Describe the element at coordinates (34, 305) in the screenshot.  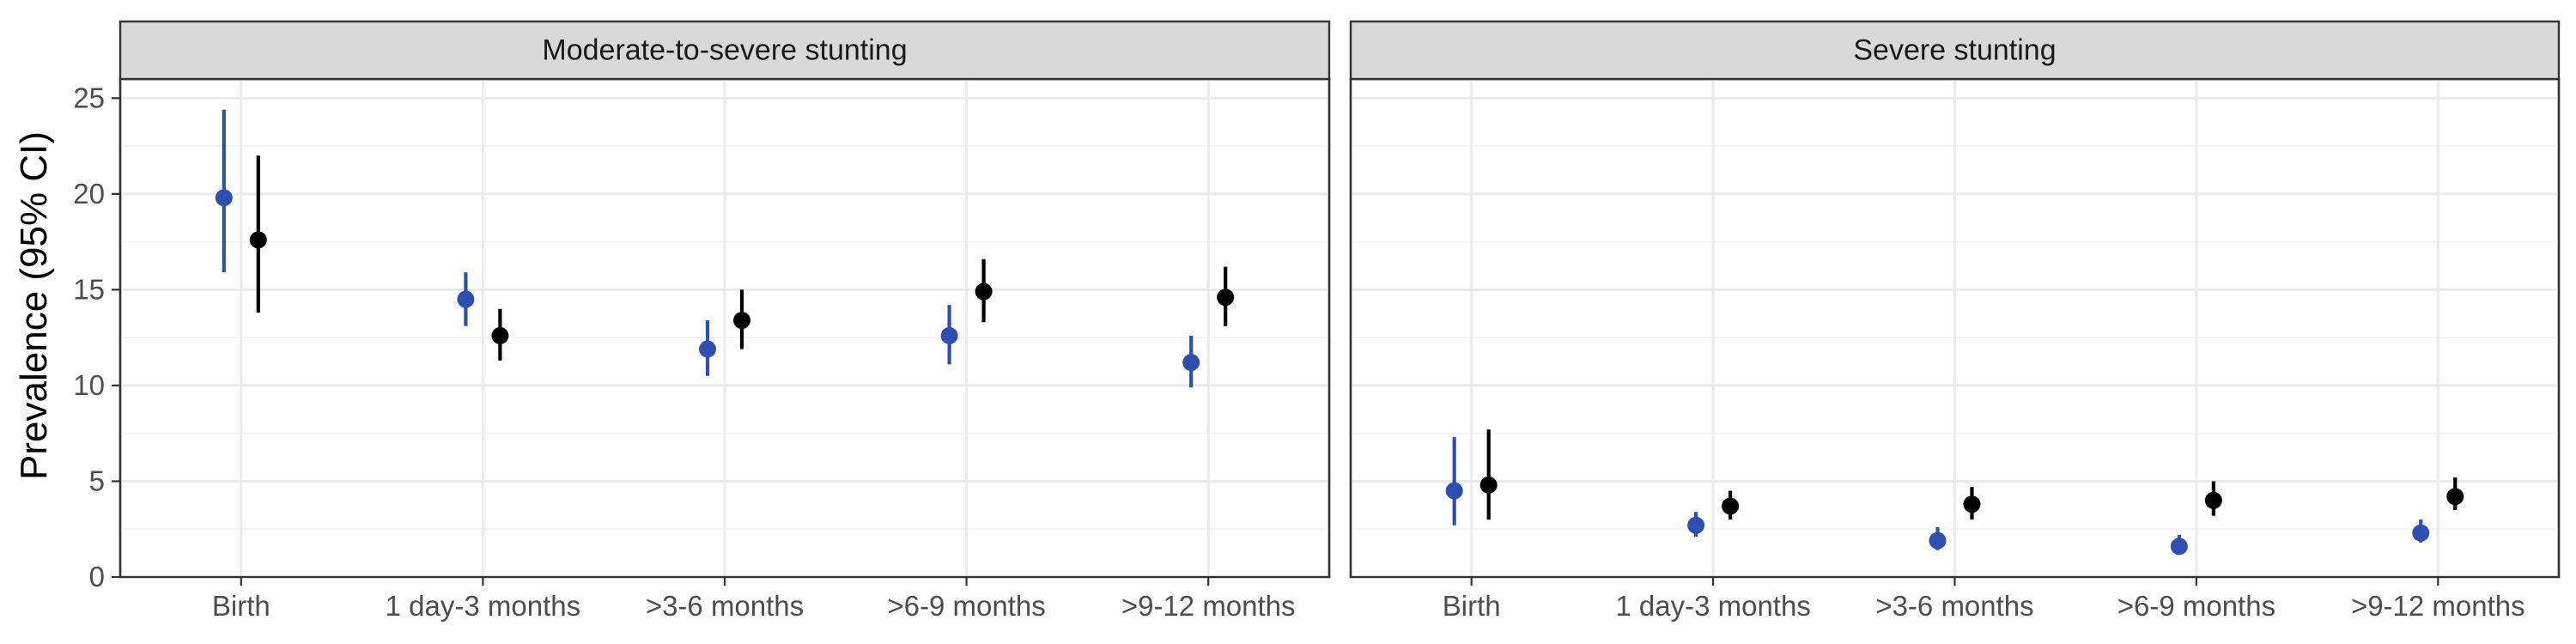
I see `y-axis-title: Prevalence (95% CI)` at that location.